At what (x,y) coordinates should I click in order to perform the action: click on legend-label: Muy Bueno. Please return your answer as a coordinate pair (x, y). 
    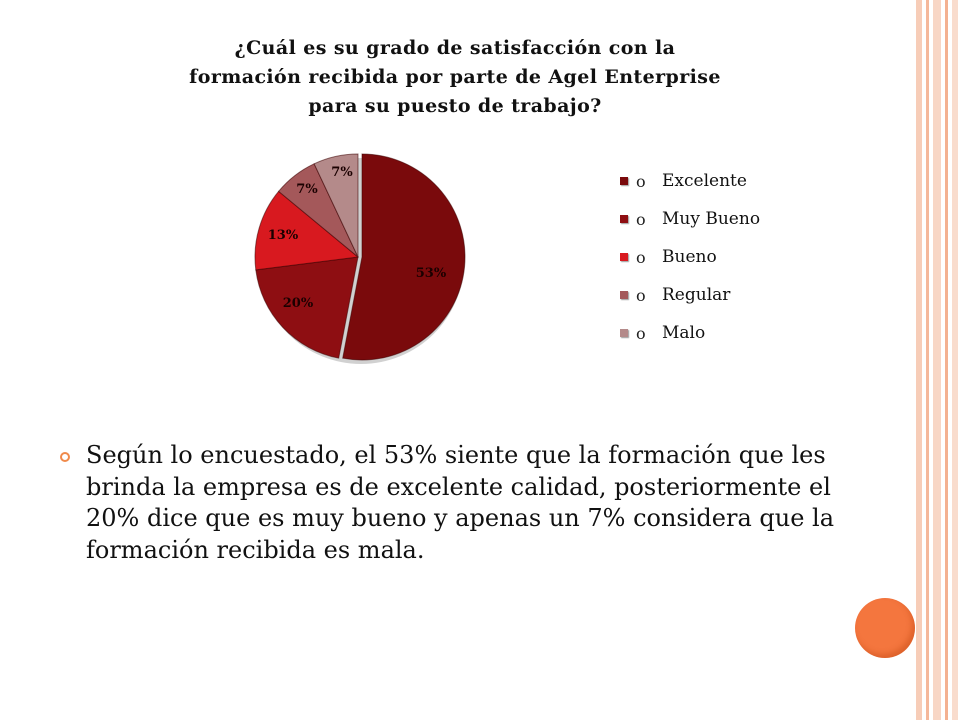
    Looking at the image, I should click on (711, 219).